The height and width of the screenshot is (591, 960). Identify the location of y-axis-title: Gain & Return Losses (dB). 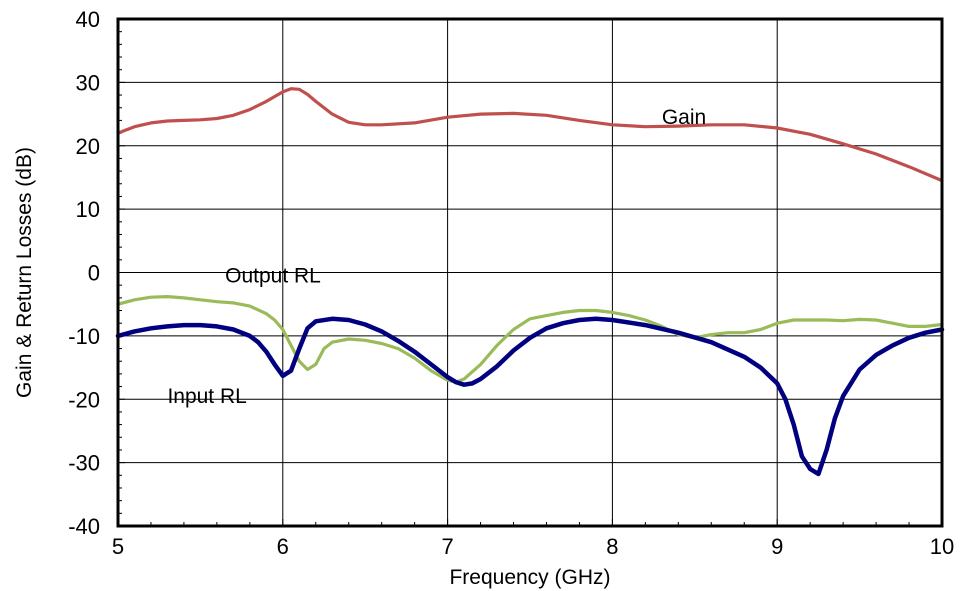
(24, 272).